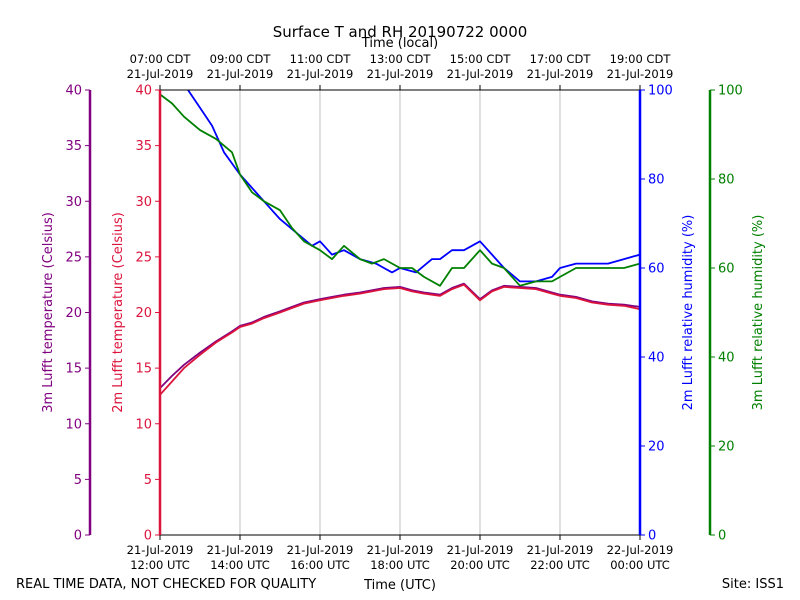  I want to click on quality-note: REAL TIME DATA, NOT CHECKED FOR QUALITY, so click(166, 584).